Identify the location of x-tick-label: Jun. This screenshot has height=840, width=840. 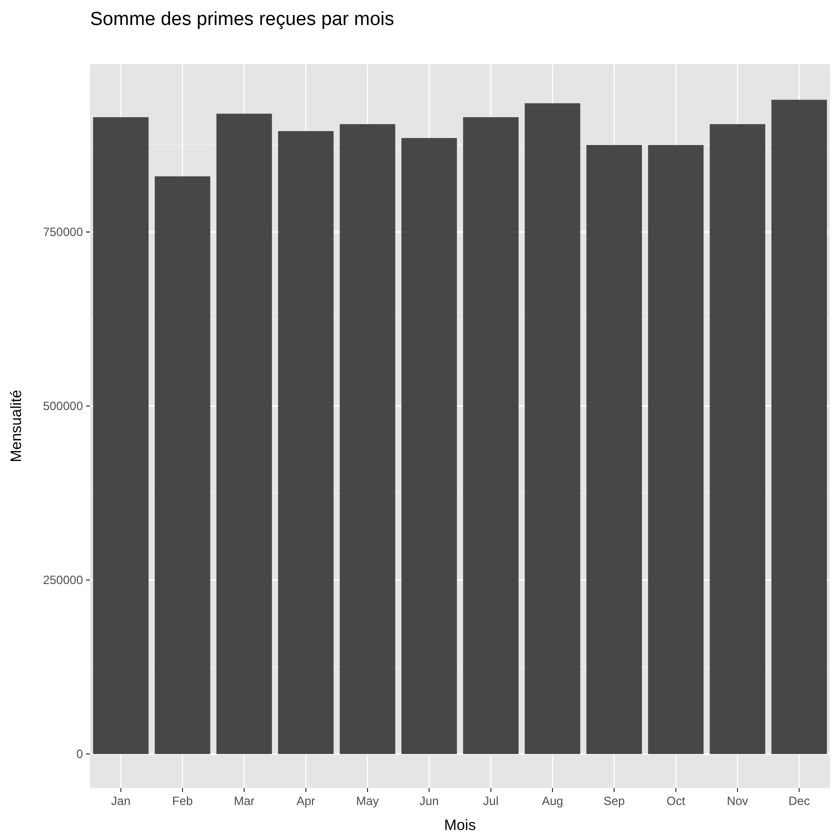
(429, 801).